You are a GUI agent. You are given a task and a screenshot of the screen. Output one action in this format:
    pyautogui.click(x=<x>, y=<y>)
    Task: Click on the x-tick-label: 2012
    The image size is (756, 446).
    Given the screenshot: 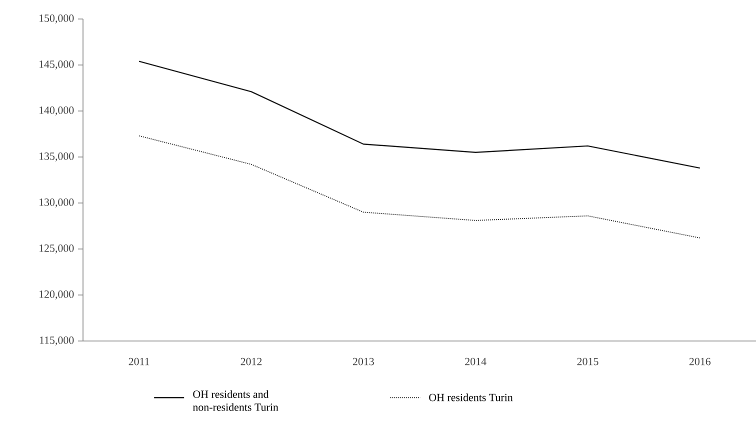 What is the action you would take?
    pyautogui.click(x=251, y=362)
    